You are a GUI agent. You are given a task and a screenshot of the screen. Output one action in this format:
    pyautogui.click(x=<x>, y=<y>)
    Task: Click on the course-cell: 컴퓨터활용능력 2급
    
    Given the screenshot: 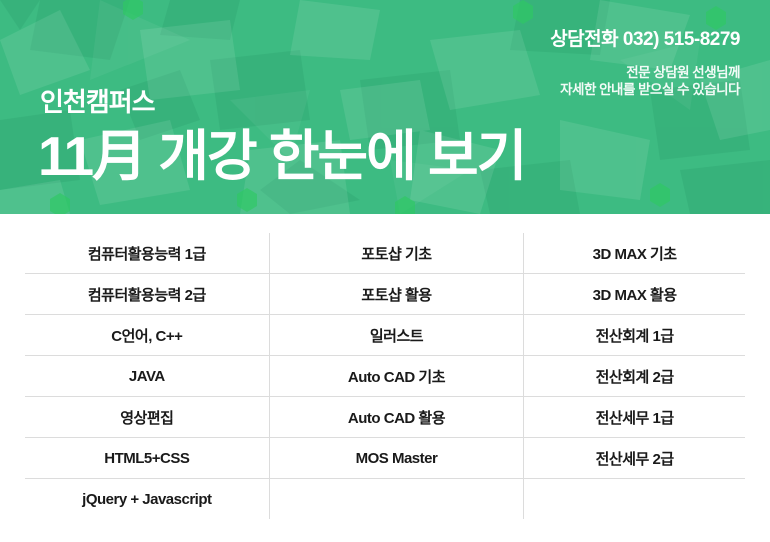 What is the action you would take?
    pyautogui.click(x=146, y=295)
    